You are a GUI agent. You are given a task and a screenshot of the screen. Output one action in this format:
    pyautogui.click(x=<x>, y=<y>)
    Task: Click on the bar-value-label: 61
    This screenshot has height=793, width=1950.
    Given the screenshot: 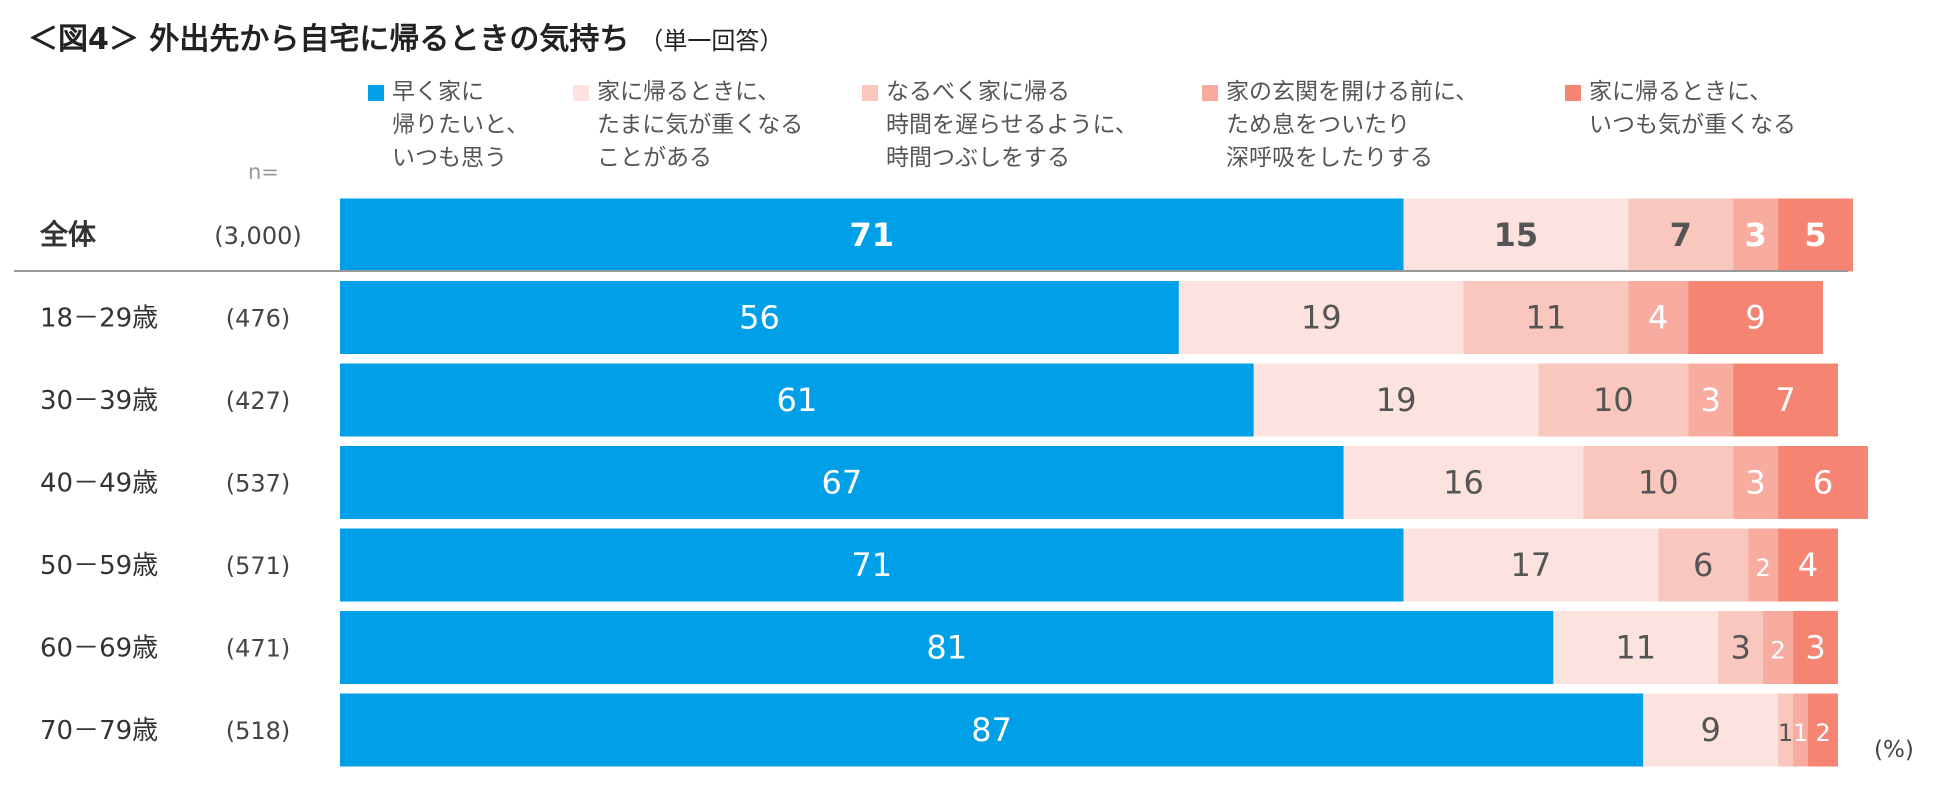 What is the action you would take?
    pyautogui.click(x=797, y=400)
    